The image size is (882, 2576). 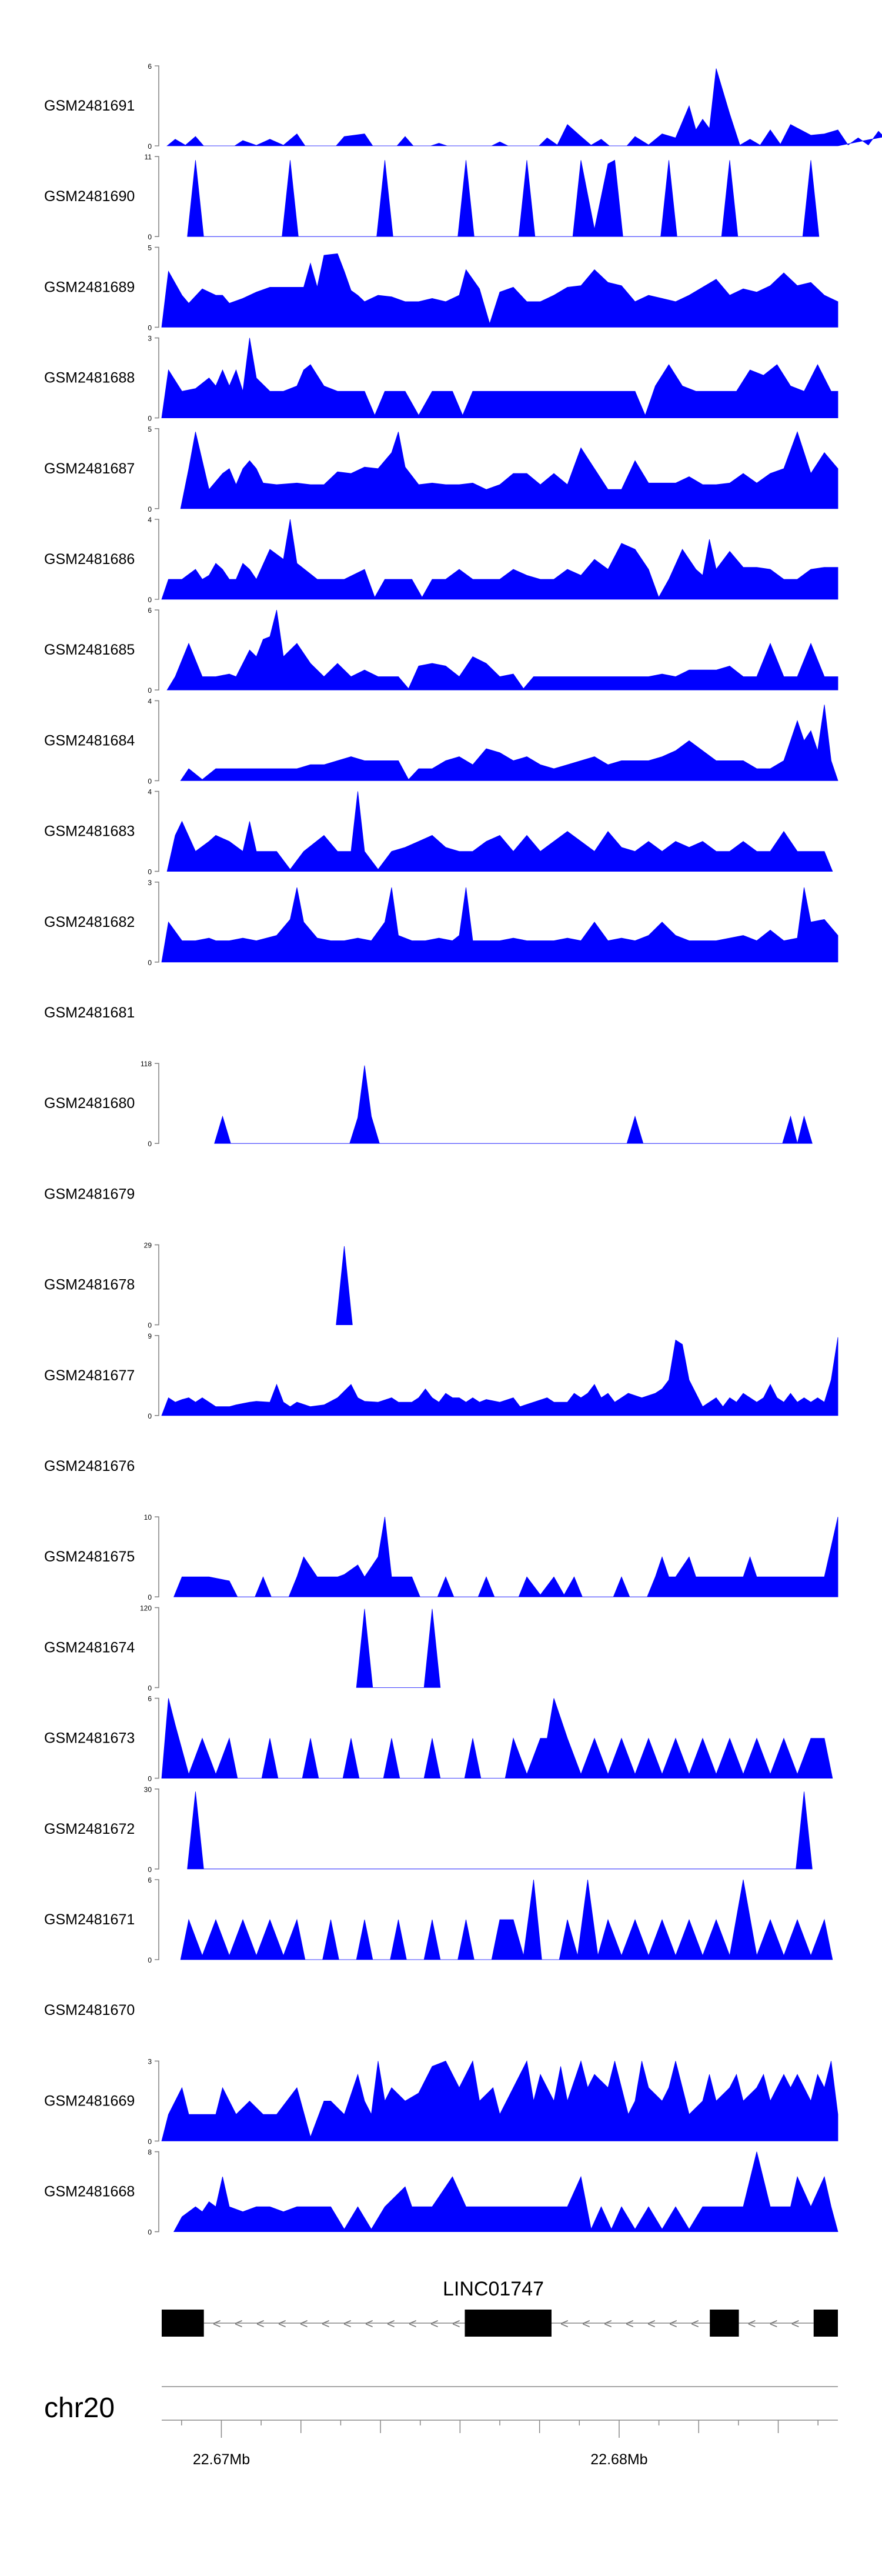 What do you see at coordinates (500, 2323) in the screenshot?
I see `gene-body: < < < < < < < < < < < < < < < < < < < < < <` at bounding box center [500, 2323].